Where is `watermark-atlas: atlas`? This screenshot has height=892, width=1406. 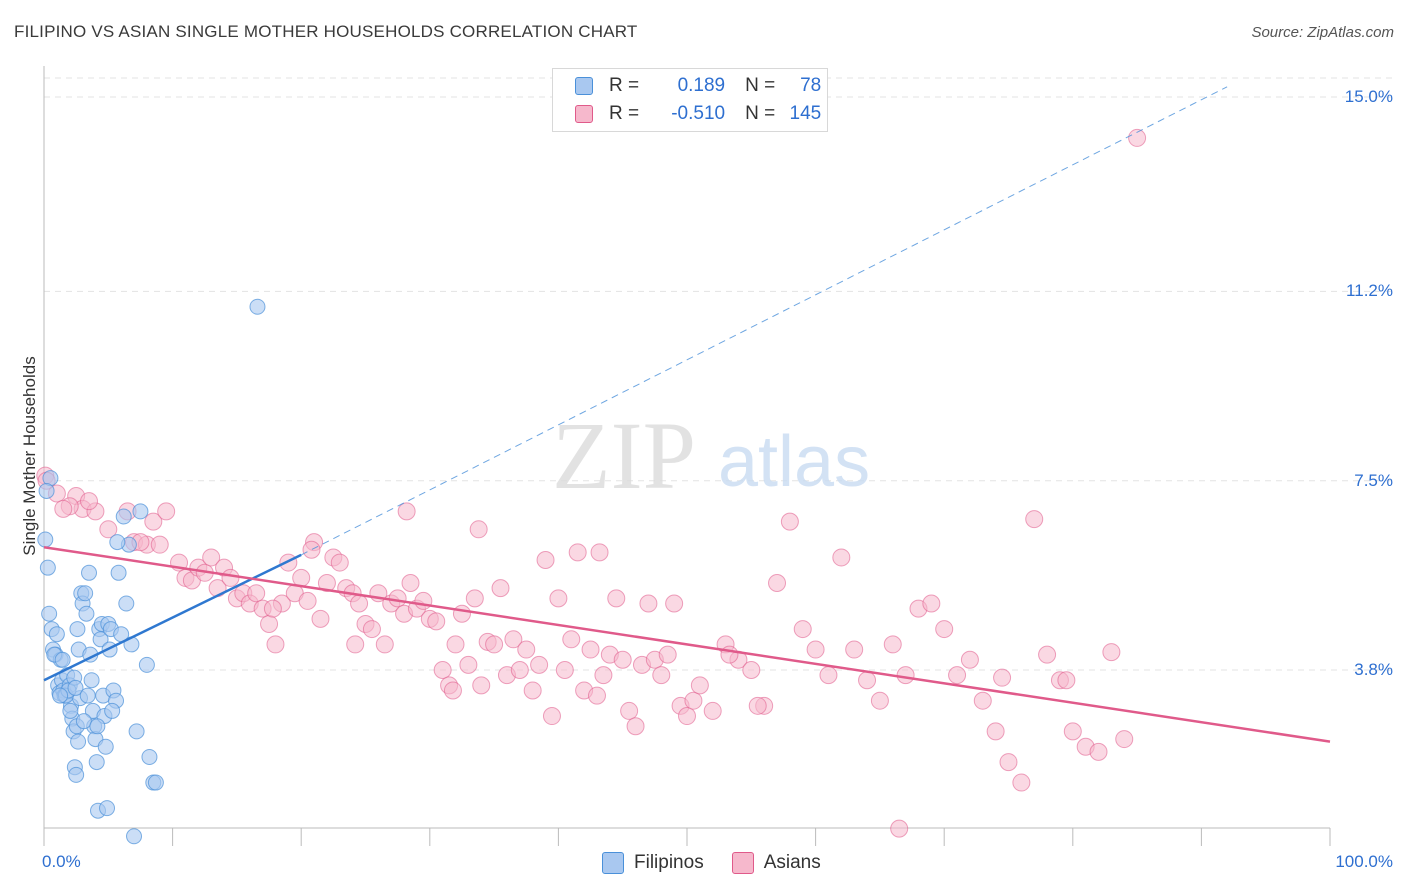 watermark-atlas: atlas is located at coordinates (794, 462).